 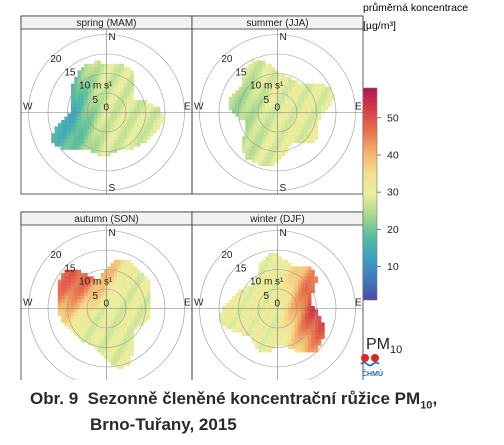 What do you see at coordinates (283, 37) in the screenshot?
I see `compass-n-label: N` at bounding box center [283, 37].